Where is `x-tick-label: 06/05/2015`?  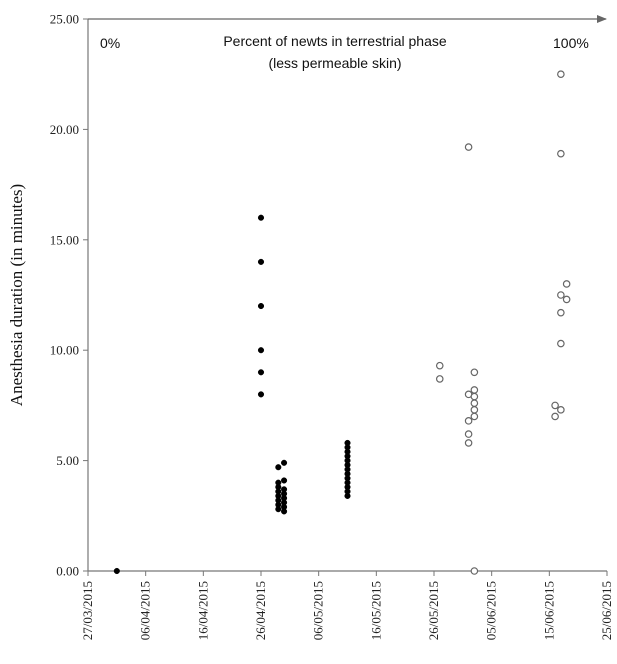
x-tick-label: 06/05/2015 is located at coordinates (318, 610).